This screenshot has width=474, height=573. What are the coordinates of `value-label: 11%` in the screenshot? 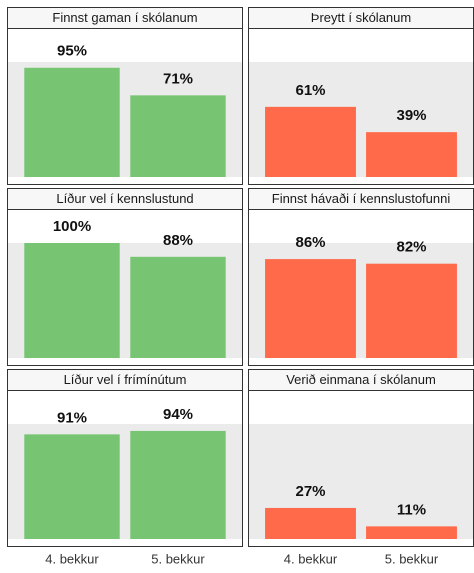 It's located at (411, 509).